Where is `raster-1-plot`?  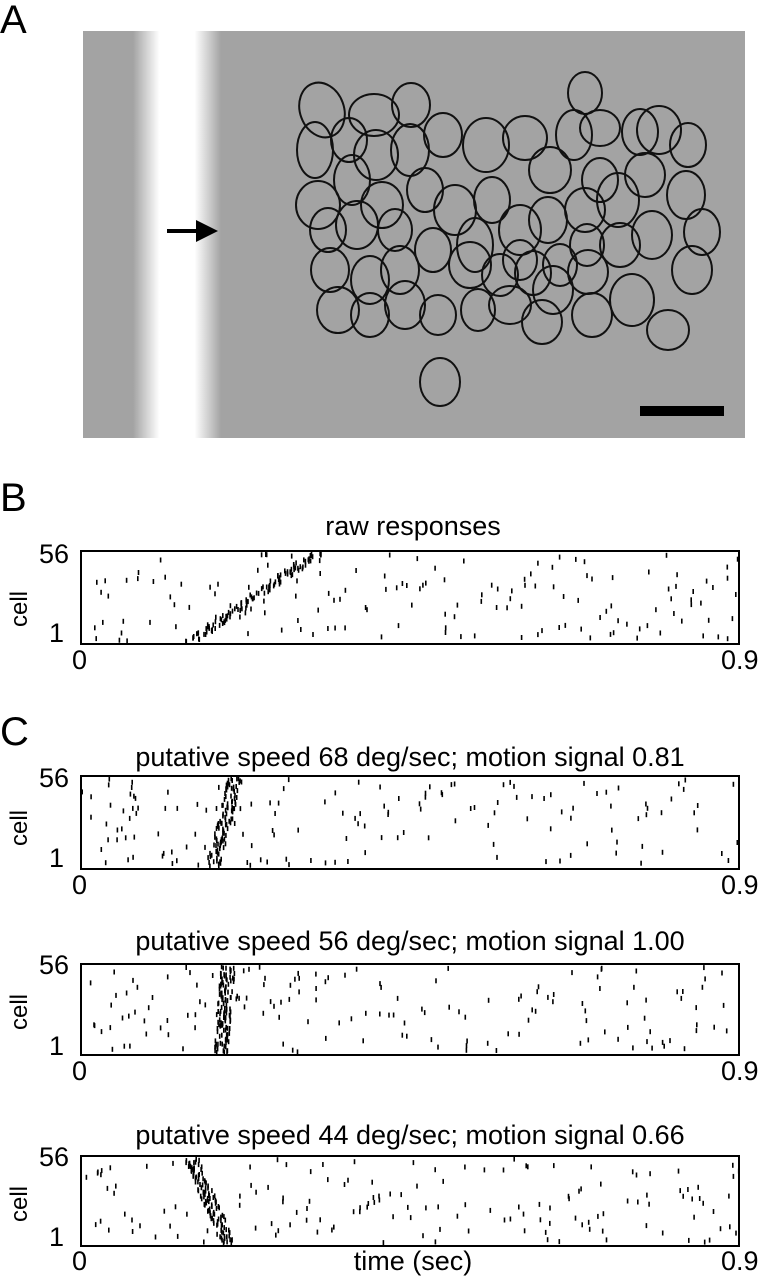 raster-1-plot is located at coordinates (410, 597).